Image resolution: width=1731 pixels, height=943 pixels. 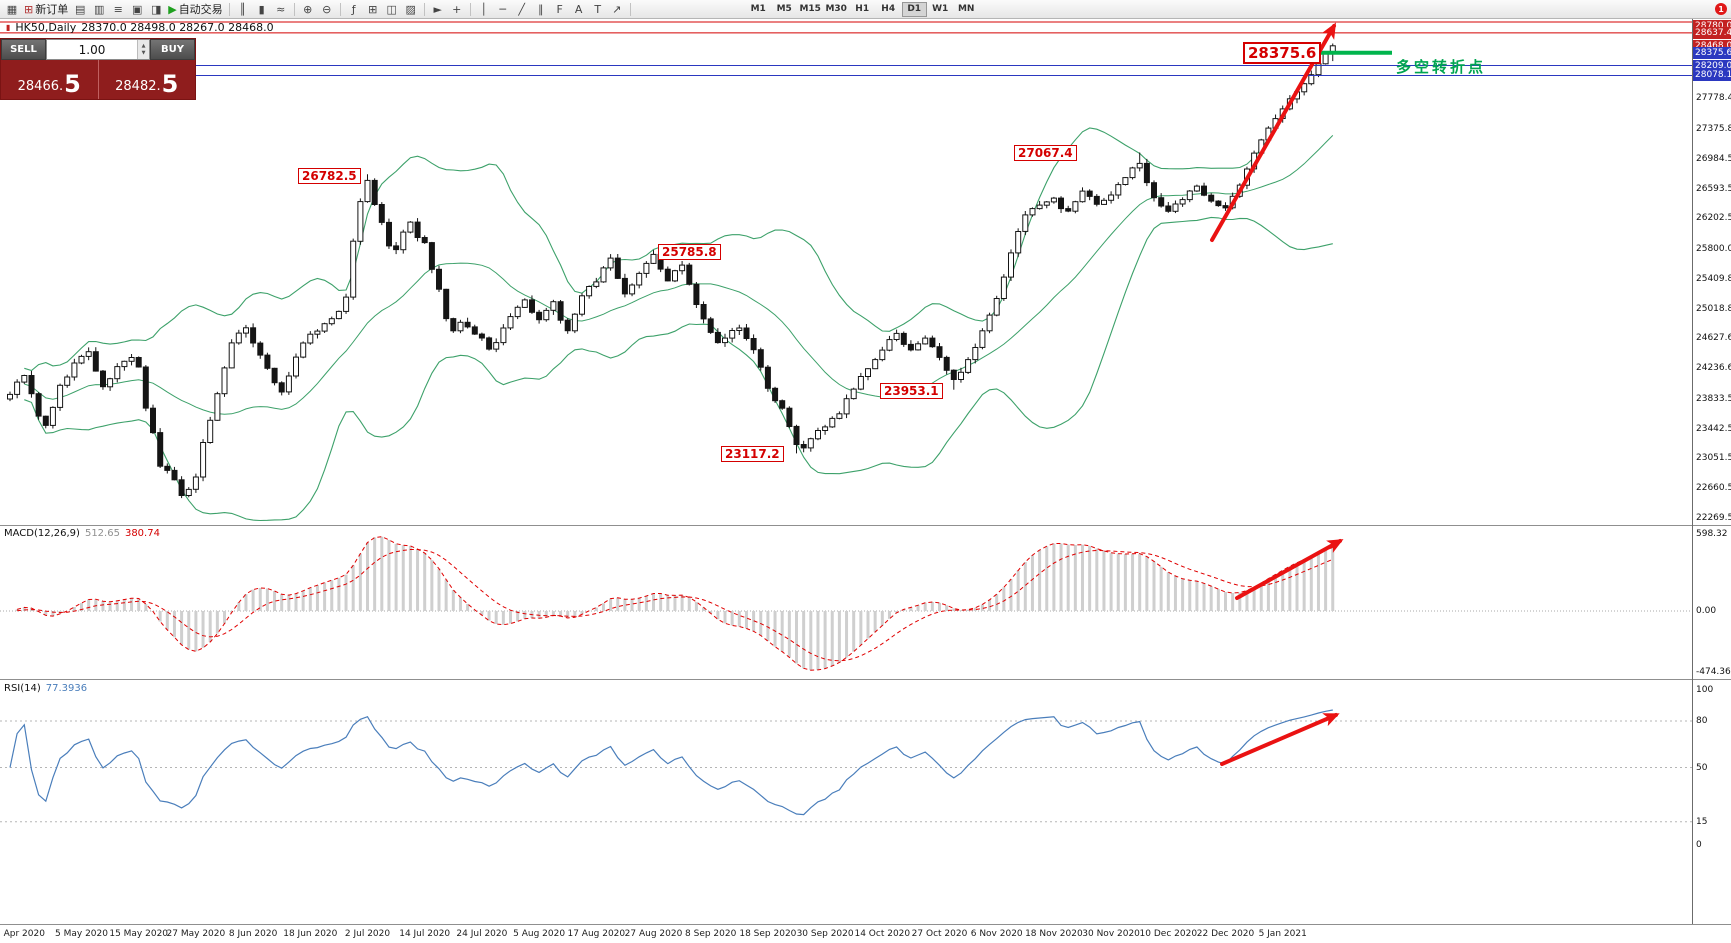 What do you see at coordinates (81, 934) in the screenshot?
I see `time-axis-label: 5 May 2020` at bounding box center [81, 934].